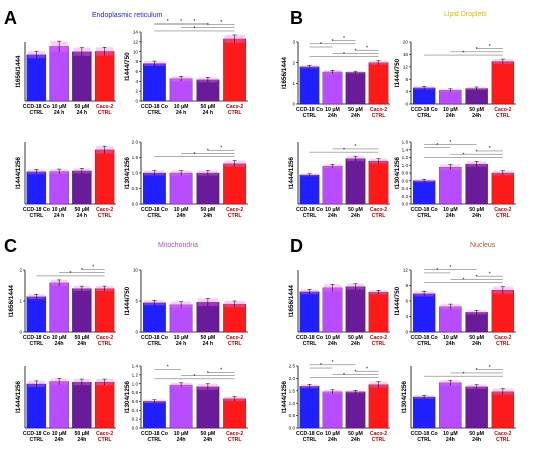  What do you see at coordinates (293, 42) in the screenshot?
I see `y-tick-label: 3` at bounding box center [293, 42].